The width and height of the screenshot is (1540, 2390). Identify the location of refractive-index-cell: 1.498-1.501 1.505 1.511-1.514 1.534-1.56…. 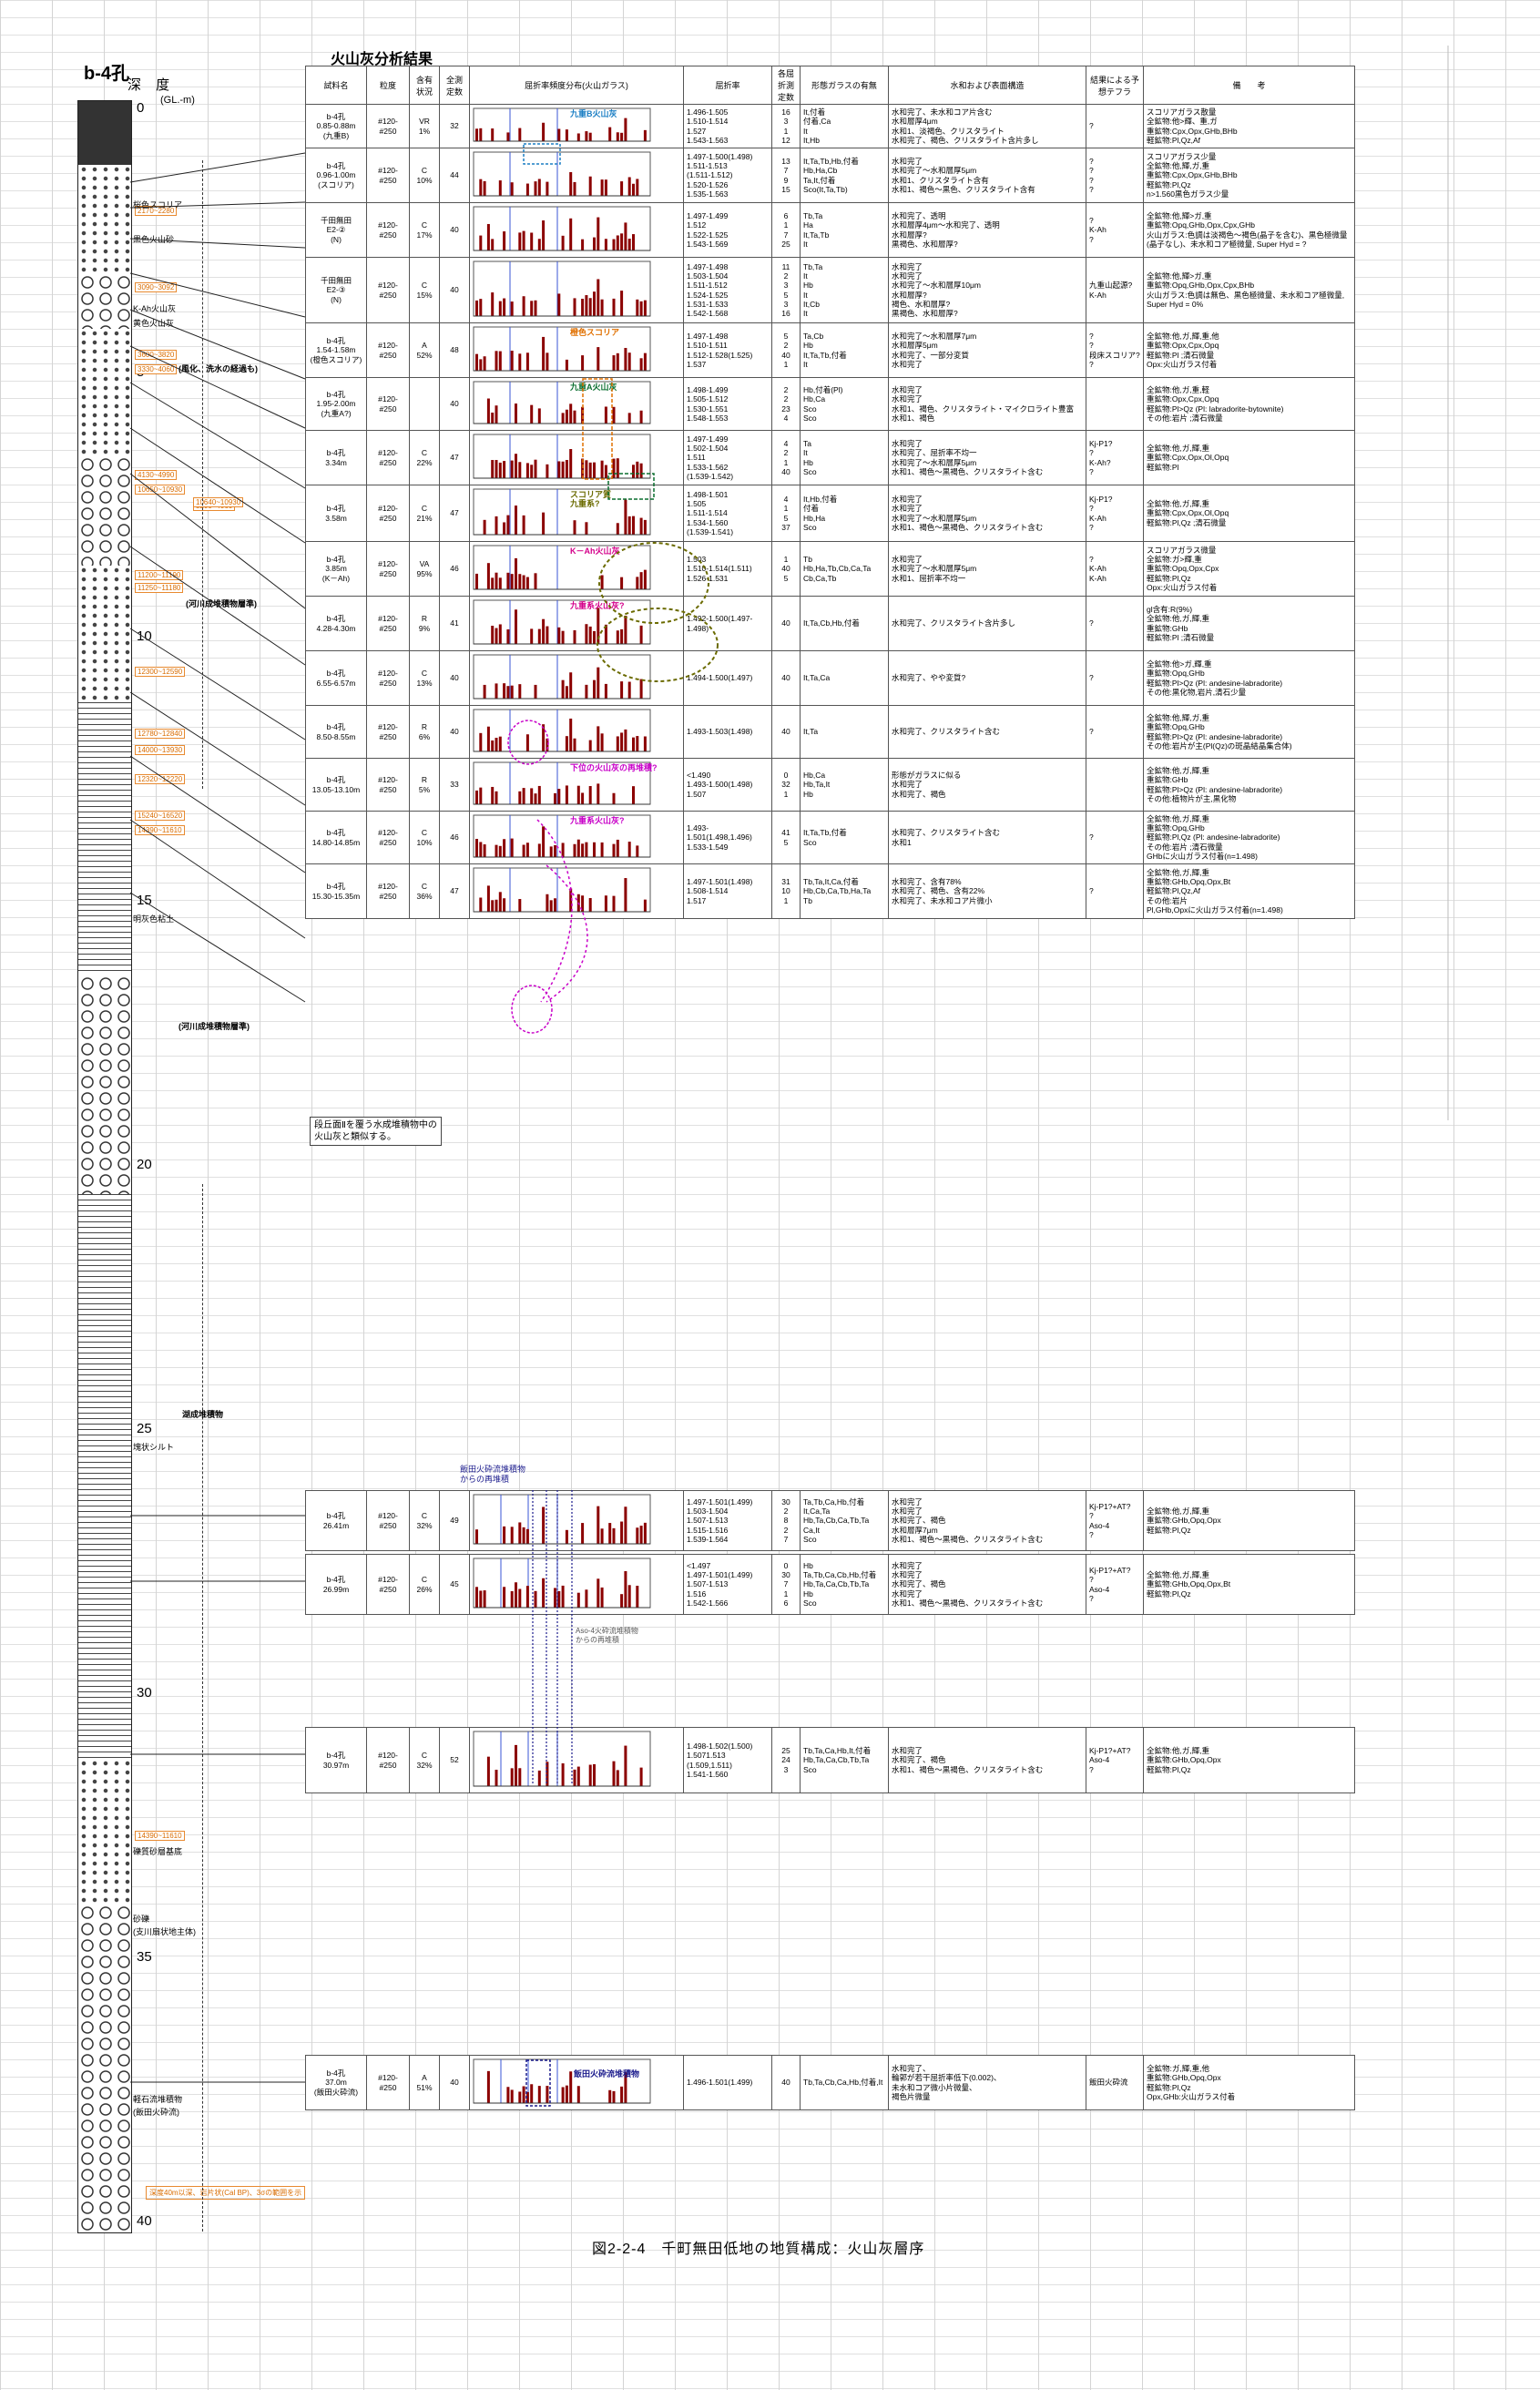
(727, 513).